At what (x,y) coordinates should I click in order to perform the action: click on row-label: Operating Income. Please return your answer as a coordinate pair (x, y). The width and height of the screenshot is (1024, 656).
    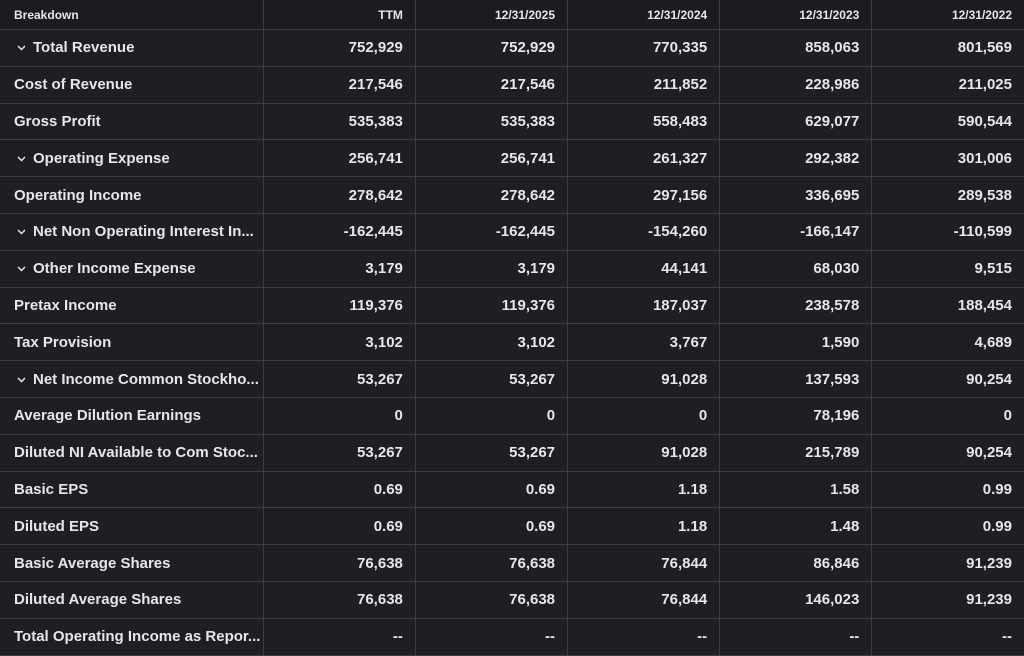
    Looking at the image, I should click on (132, 195).